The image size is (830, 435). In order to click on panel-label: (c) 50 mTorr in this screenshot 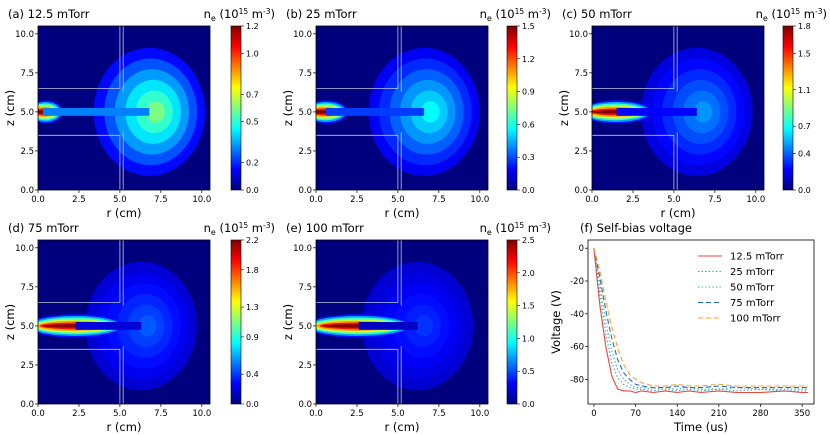, I will do `click(597, 14)`.